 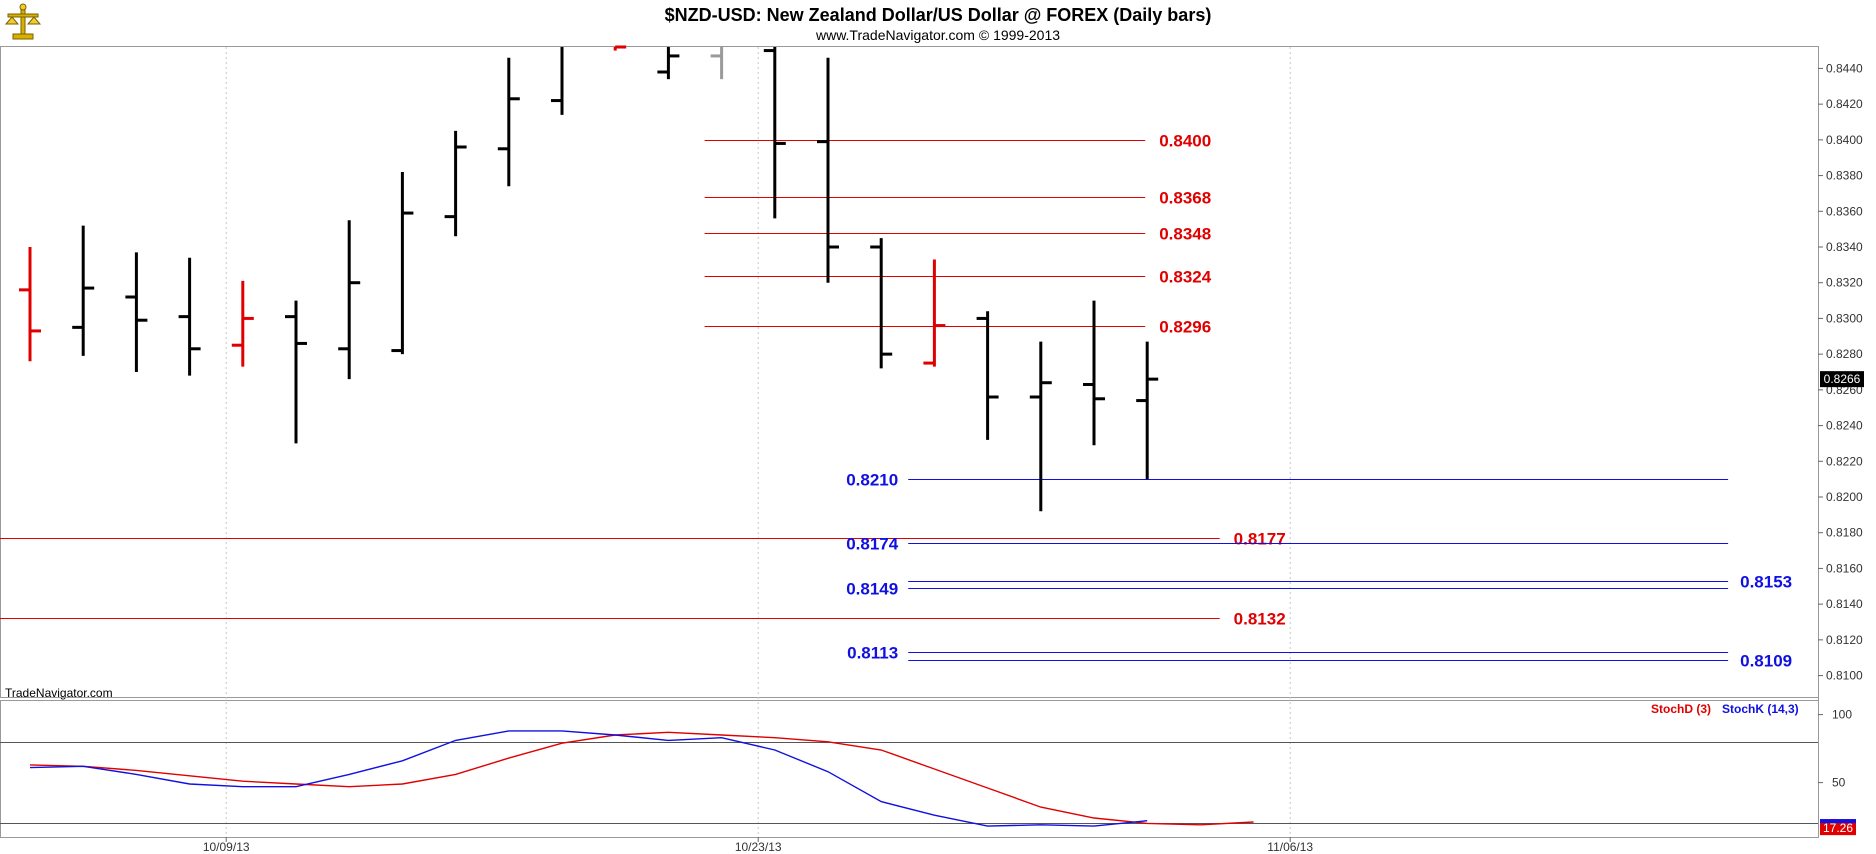 I want to click on red-level-label: 0.8324, so click(x=1185, y=277).